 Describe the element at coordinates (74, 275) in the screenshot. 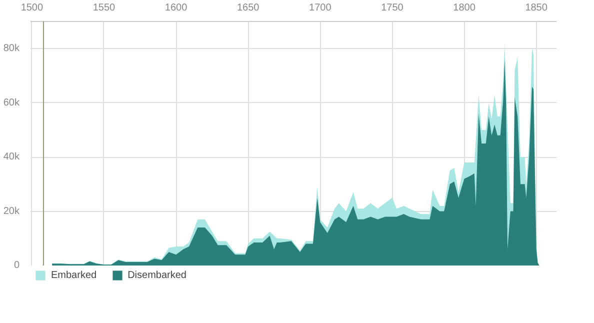

I see `legend-label: Embarked` at that location.